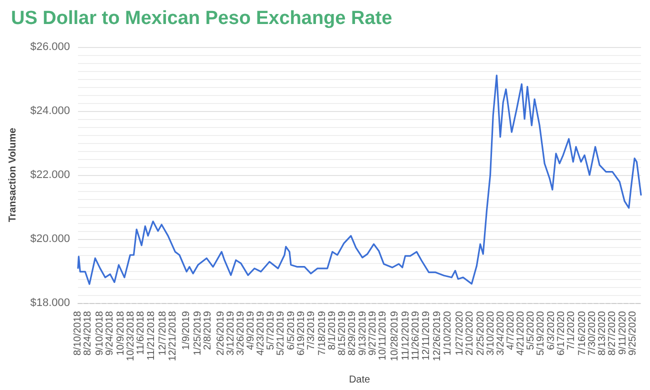  I want to click on x-tick-label: 8/27/2020, so click(612, 333).